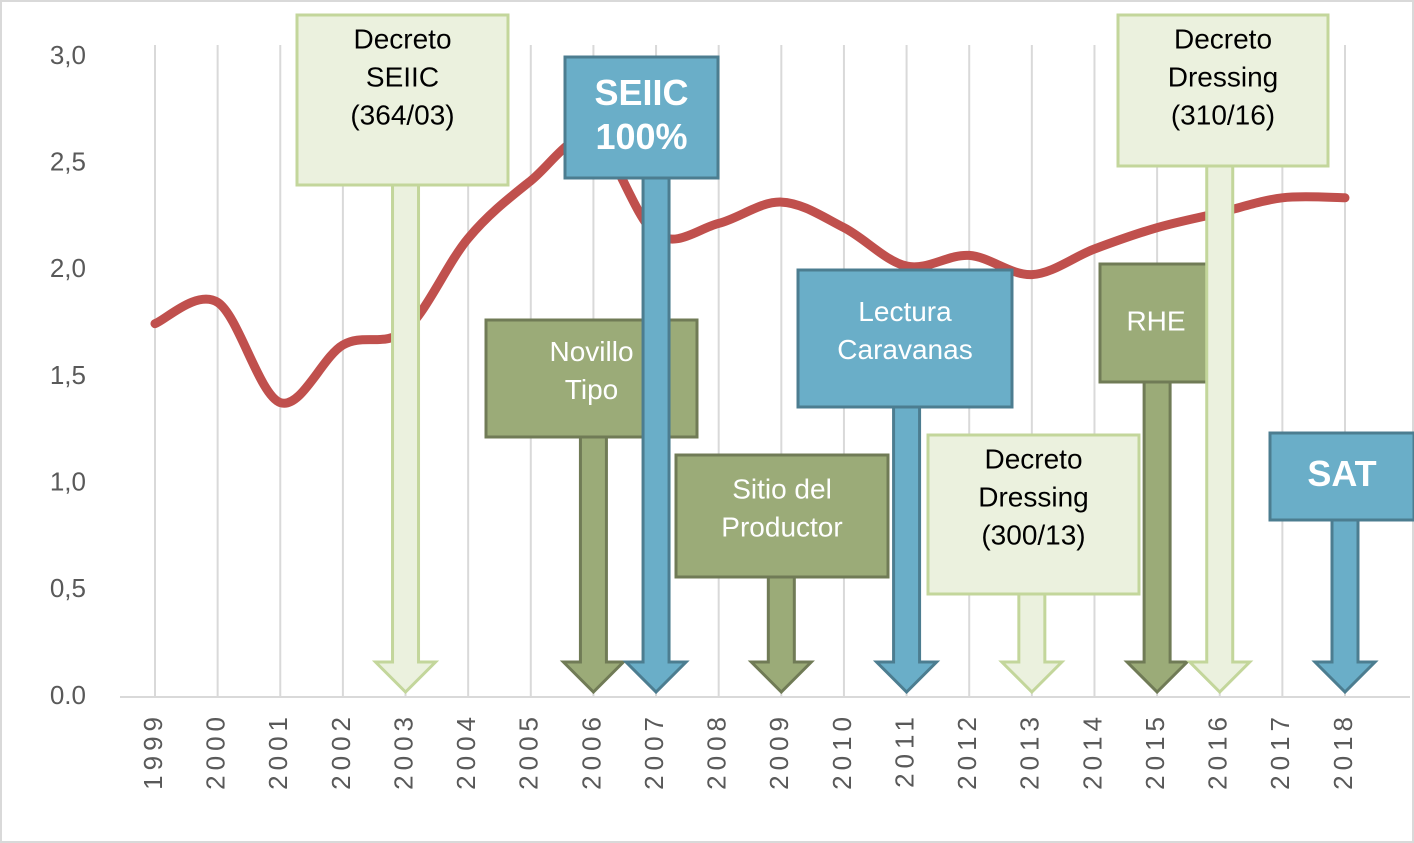 The height and width of the screenshot is (843, 1414). What do you see at coordinates (216, 751) in the screenshot?
I see `x-tick-label: 2000` at bounding box center [216, 751].